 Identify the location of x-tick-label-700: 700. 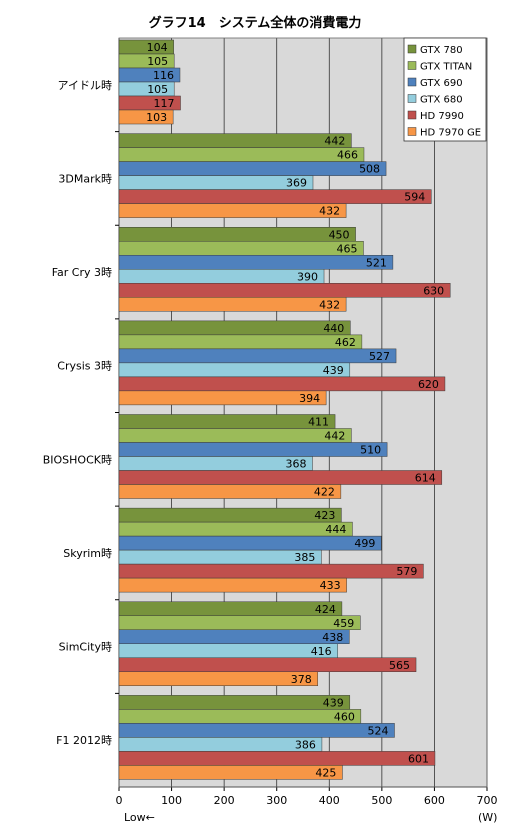
(487, 800).